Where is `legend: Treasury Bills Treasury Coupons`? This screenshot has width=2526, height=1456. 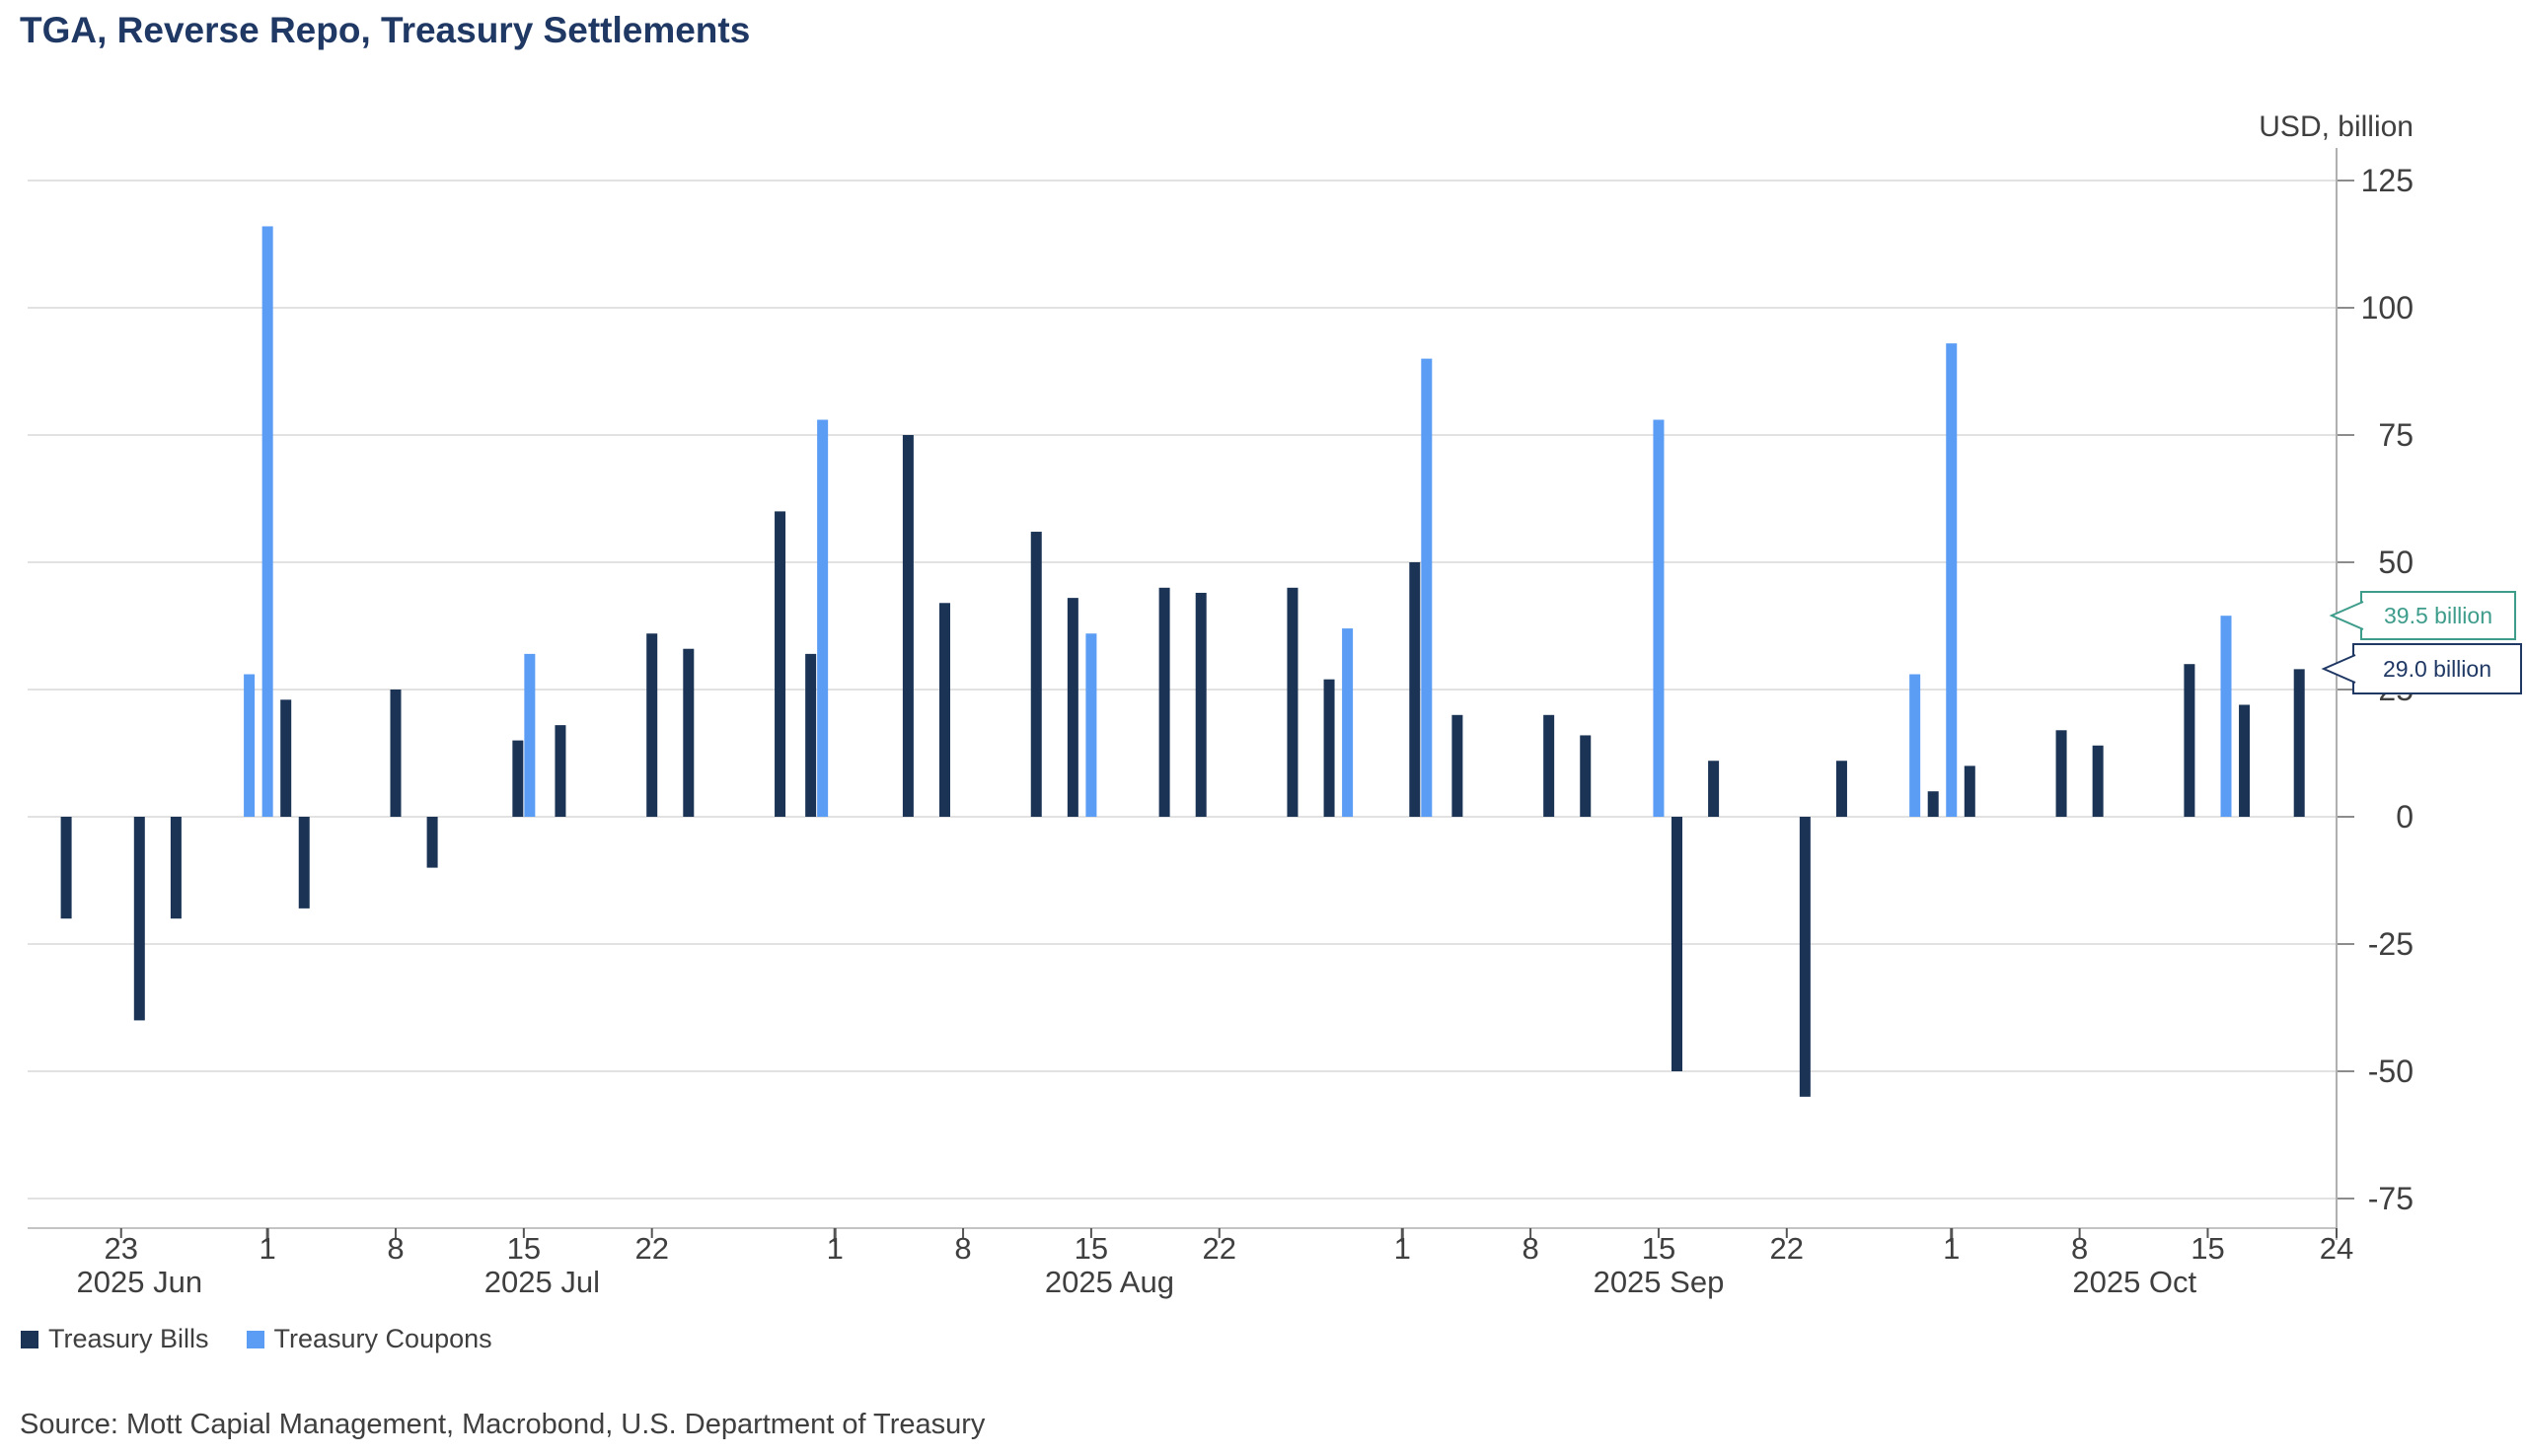
legend: Treasury Bills Treasury Coupons is located at coordinates (256, 1339).